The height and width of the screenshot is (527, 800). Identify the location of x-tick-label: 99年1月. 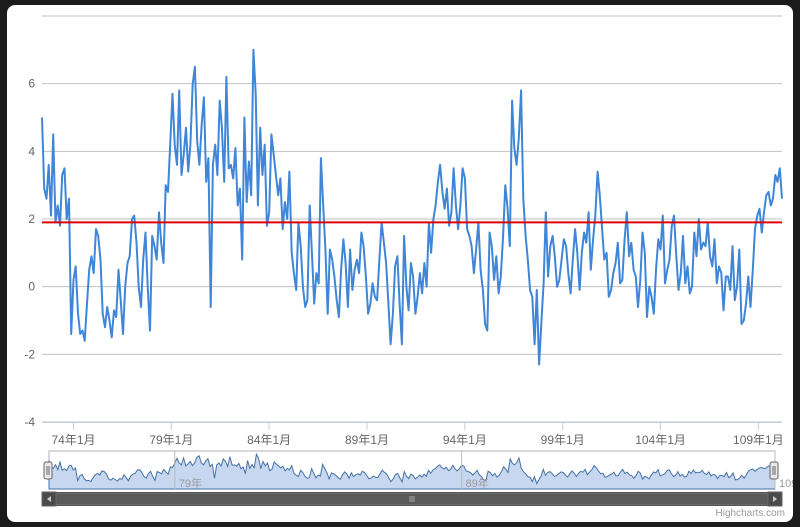
(563, 440).